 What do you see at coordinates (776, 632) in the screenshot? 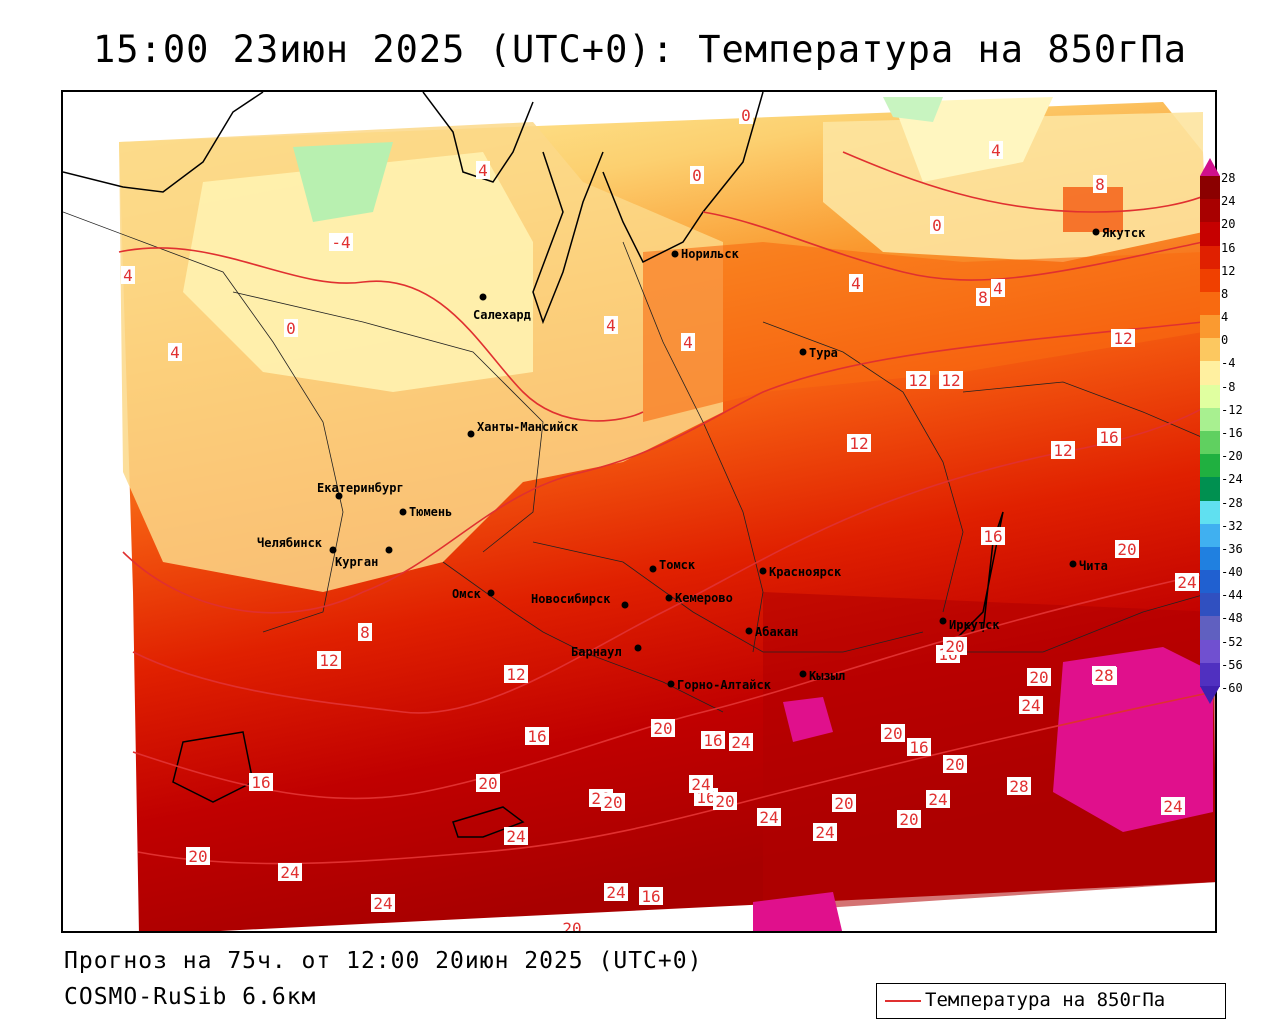
I see `city-label: Абакан` at bounding box center [776, 632].